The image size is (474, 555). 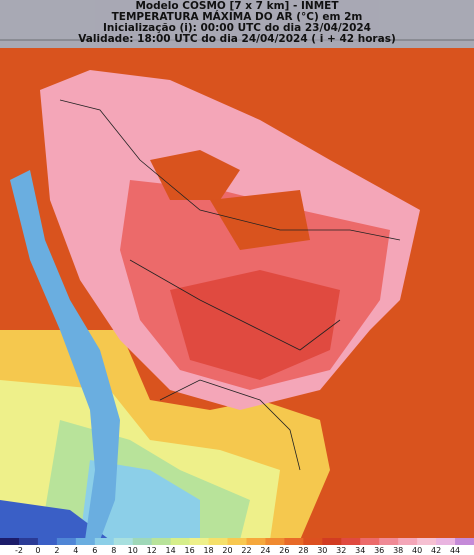 What do you see at coordinates (94, 550) in the screenshot?
I see `legend-label: 6` at bounding box center [94, 550].